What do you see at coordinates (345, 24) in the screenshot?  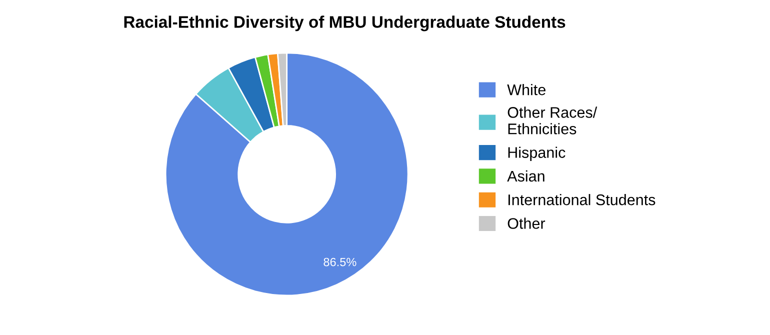 I see `chart-title: Racial-Ethnic Diversity of MBU Undergraduate Students` at bounding box center [345, 24].